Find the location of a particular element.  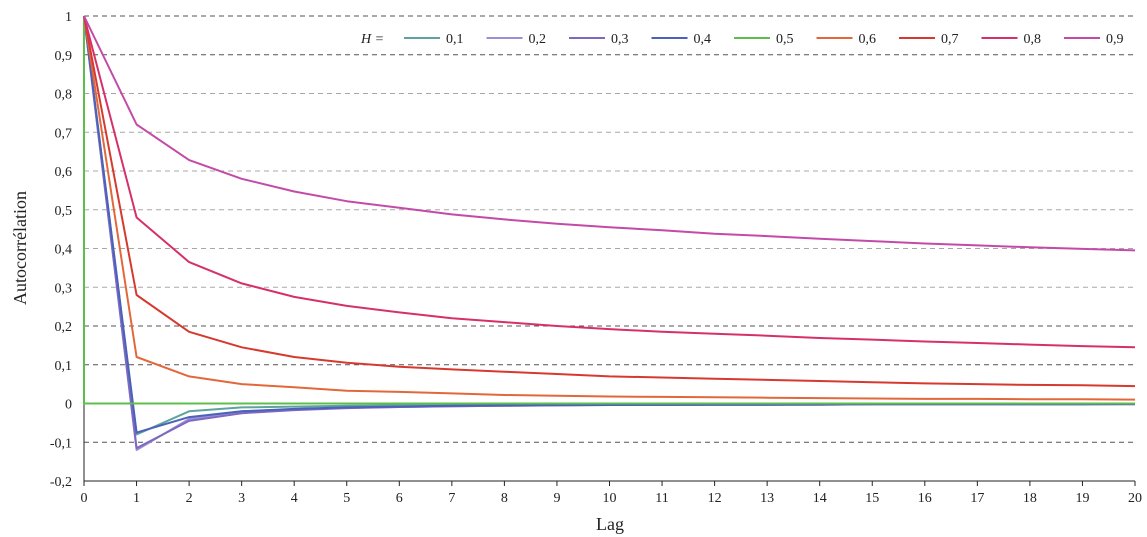

x-tick-label: 17 is located at coordinates (977, 498).